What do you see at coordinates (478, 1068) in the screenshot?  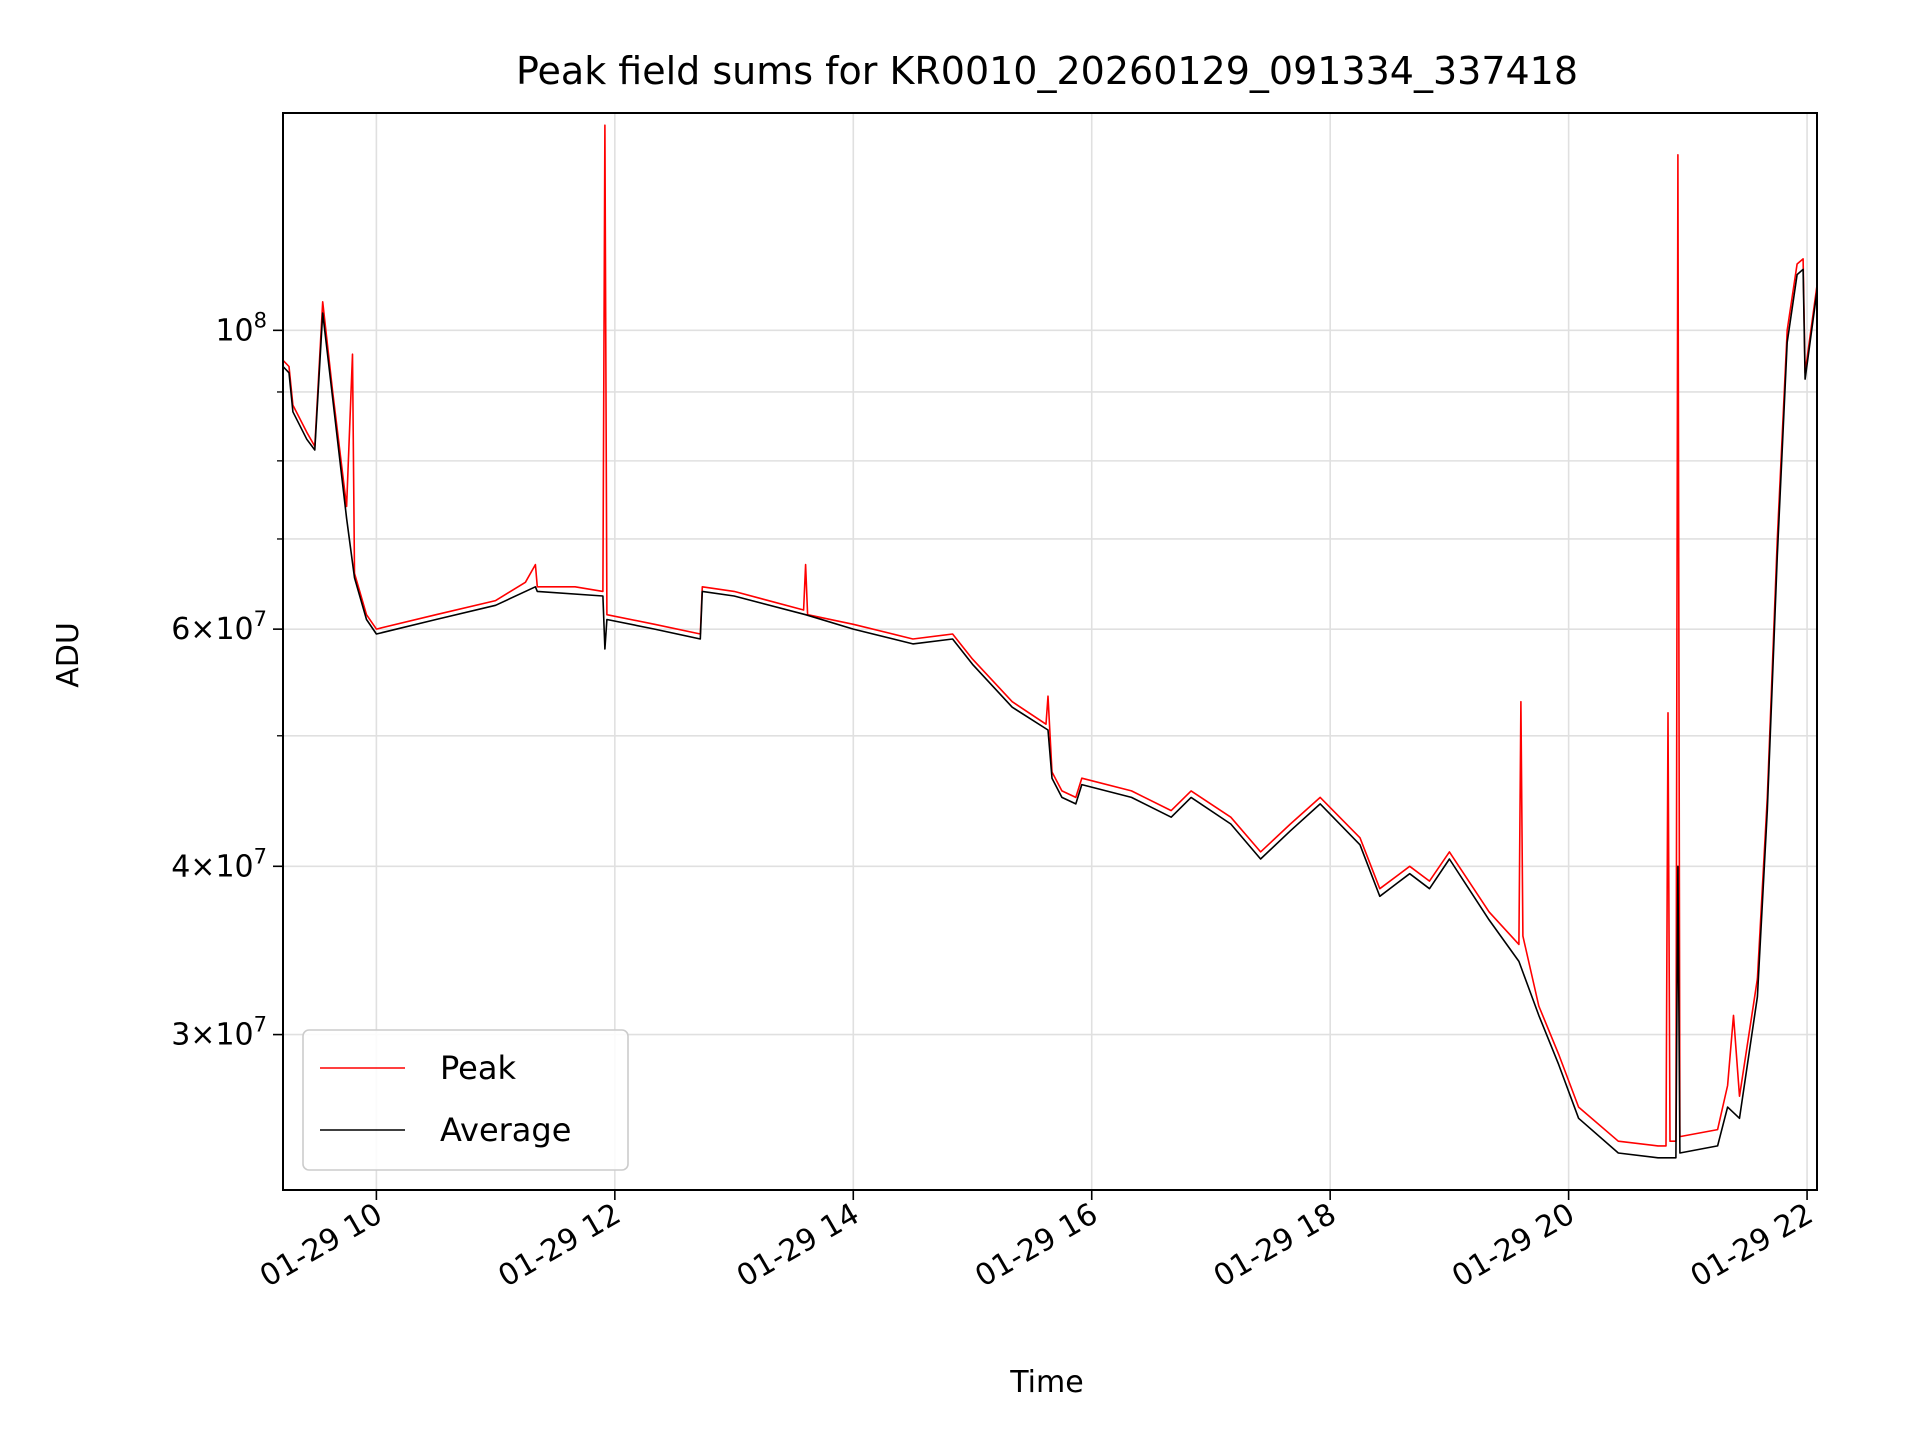 I see `legend-label: Peak` at bounding box center [478, 1068].